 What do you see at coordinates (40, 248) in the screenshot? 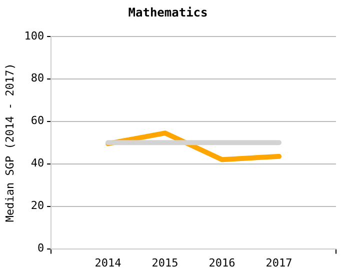
I see `y-tick-label: 0` at bounding box center [40, 248].